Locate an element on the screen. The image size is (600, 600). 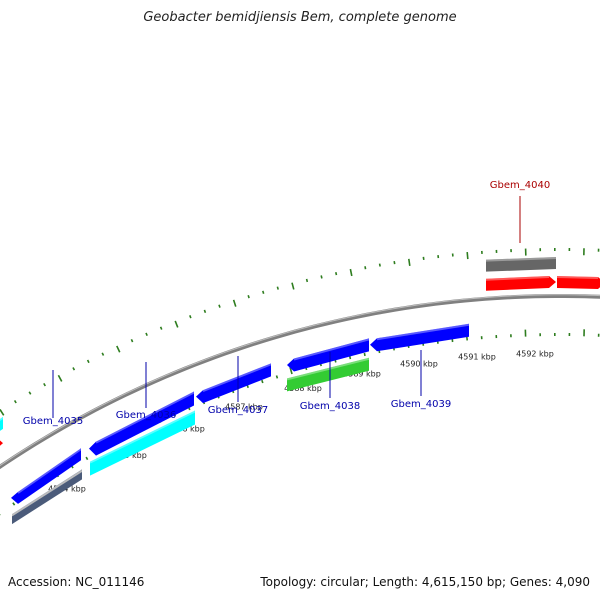
cds-block-left-edge-body is located at coordinates (1, 443).